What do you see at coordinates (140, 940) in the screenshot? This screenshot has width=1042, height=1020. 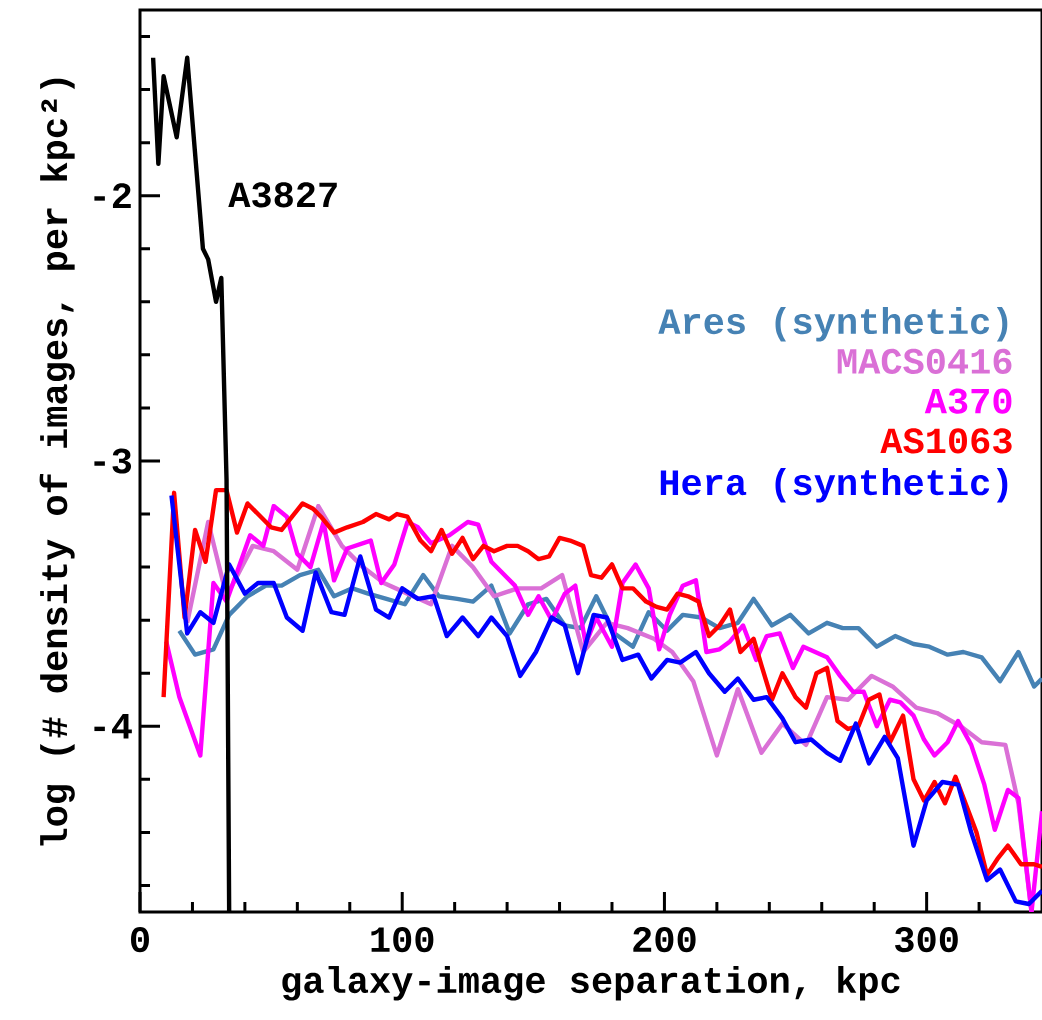 I see `x-tick-label: 0` at bounding box center [140, 940].